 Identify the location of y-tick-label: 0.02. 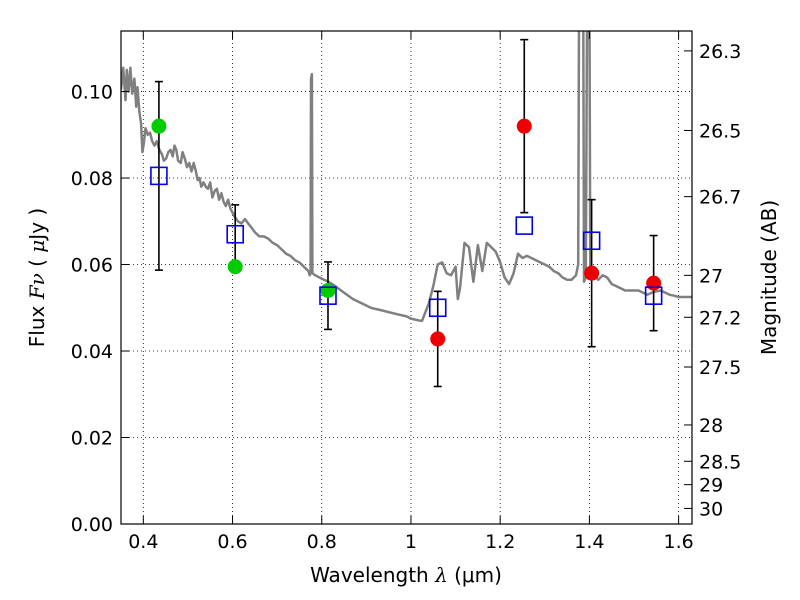
(92, 439).